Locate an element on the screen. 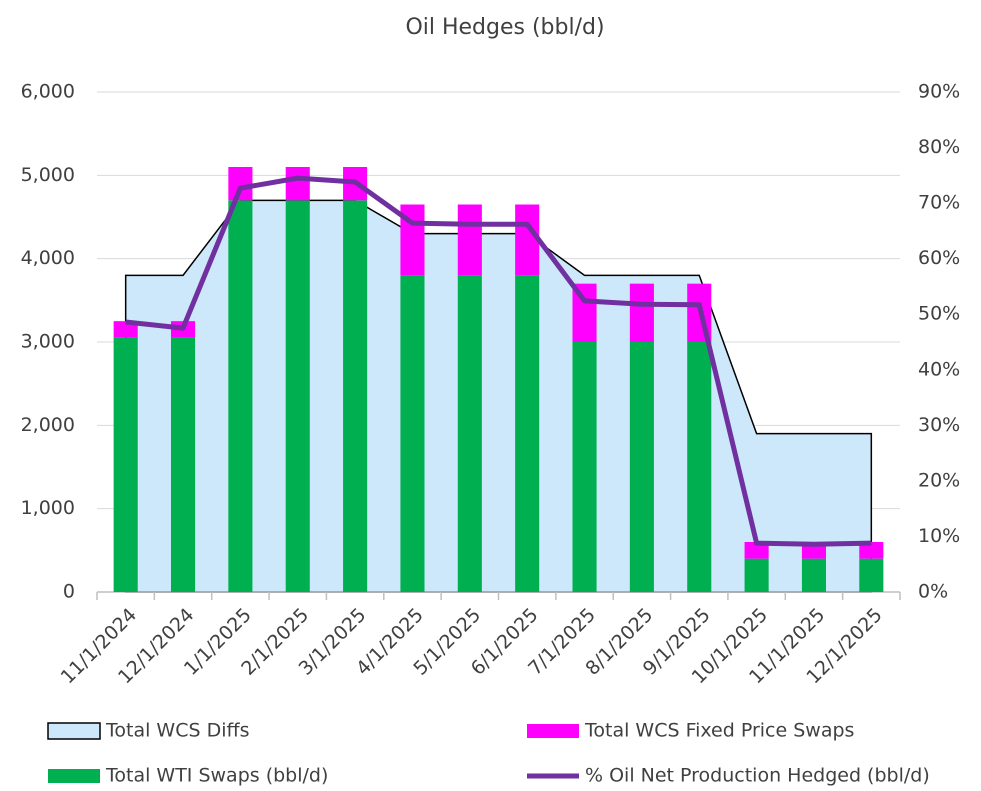  y2-tick-label: 30% is located at coordinates (939, 425).